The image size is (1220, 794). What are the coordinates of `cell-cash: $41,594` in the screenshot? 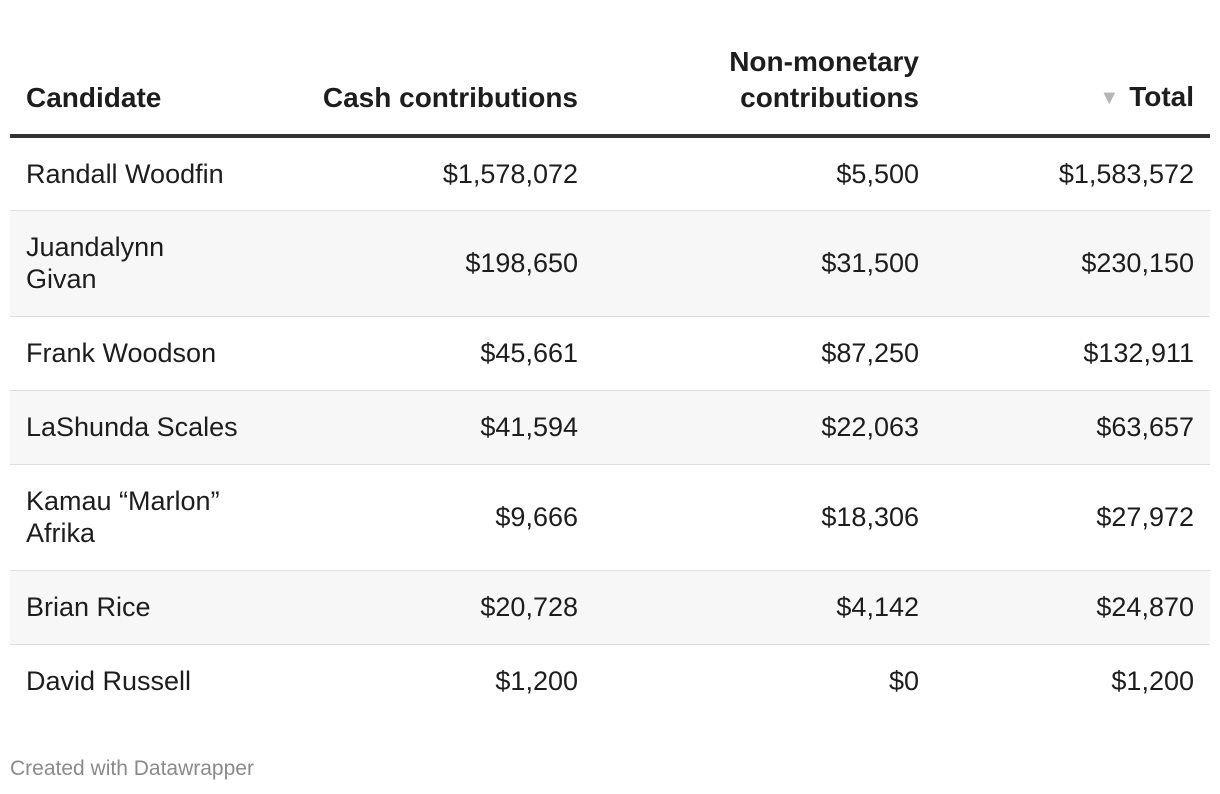 It's located at (424, 427).